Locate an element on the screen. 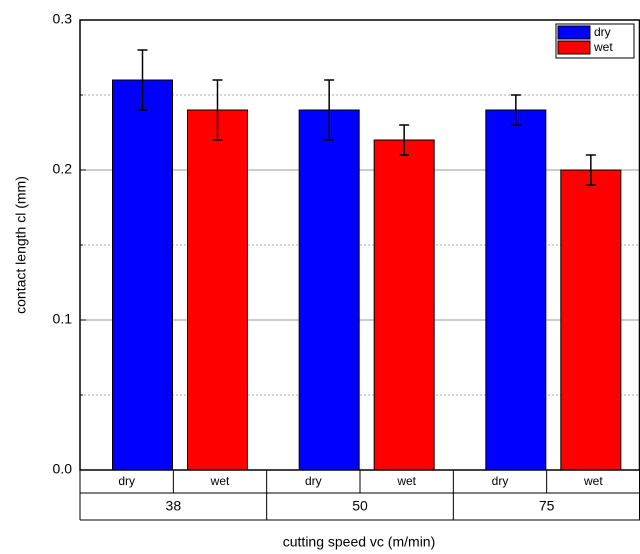 Image resolution: width=640 pixels, height=554 pixels. y-tick-label: 0.3 is located at coordinates (63, 19).